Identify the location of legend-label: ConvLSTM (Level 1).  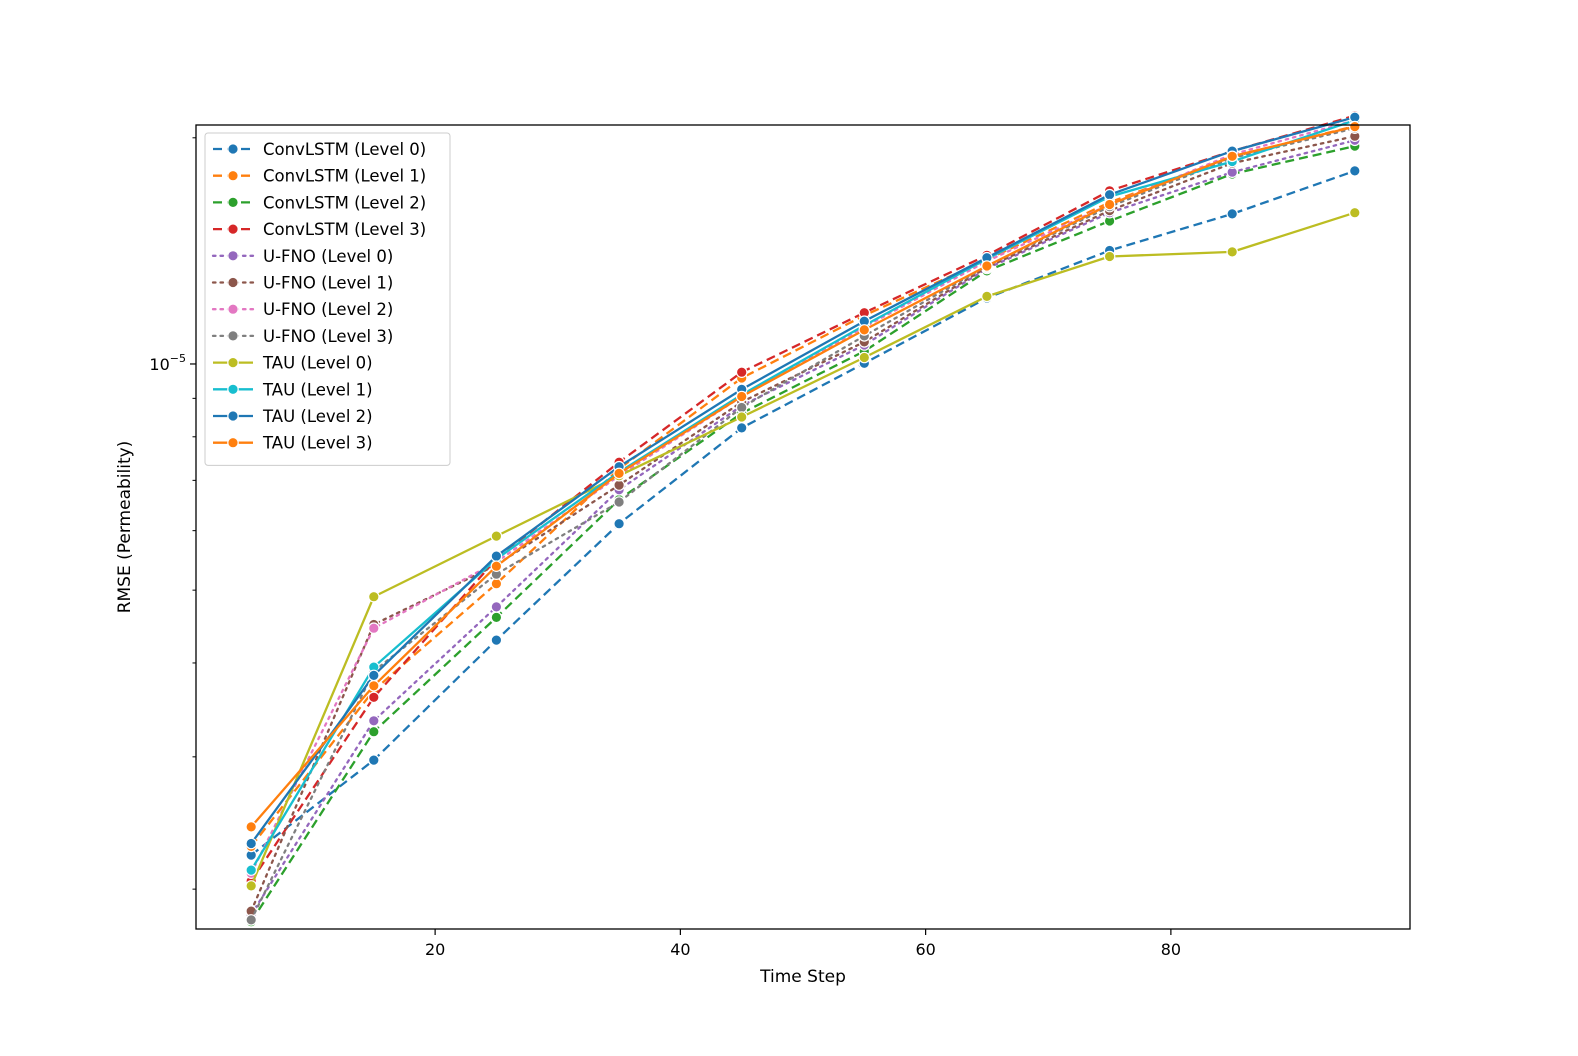
(344, 176).